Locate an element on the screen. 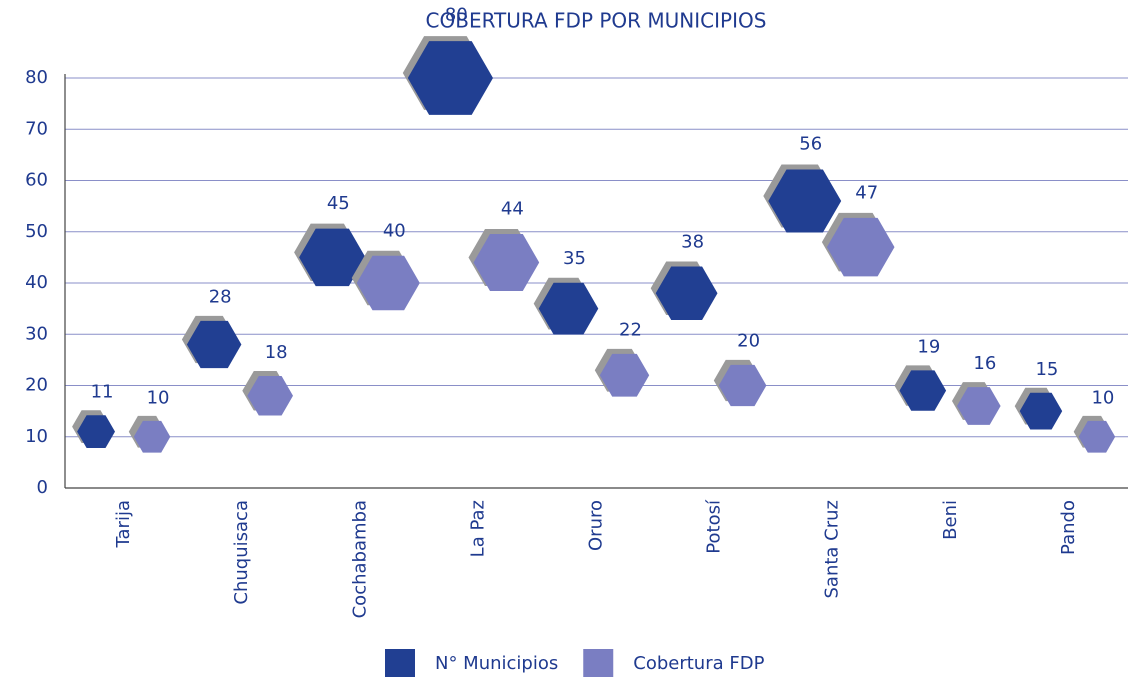 This screenshot has height=678, width=1138. y-tick-label: 0 is located at coordinates (42, 487).